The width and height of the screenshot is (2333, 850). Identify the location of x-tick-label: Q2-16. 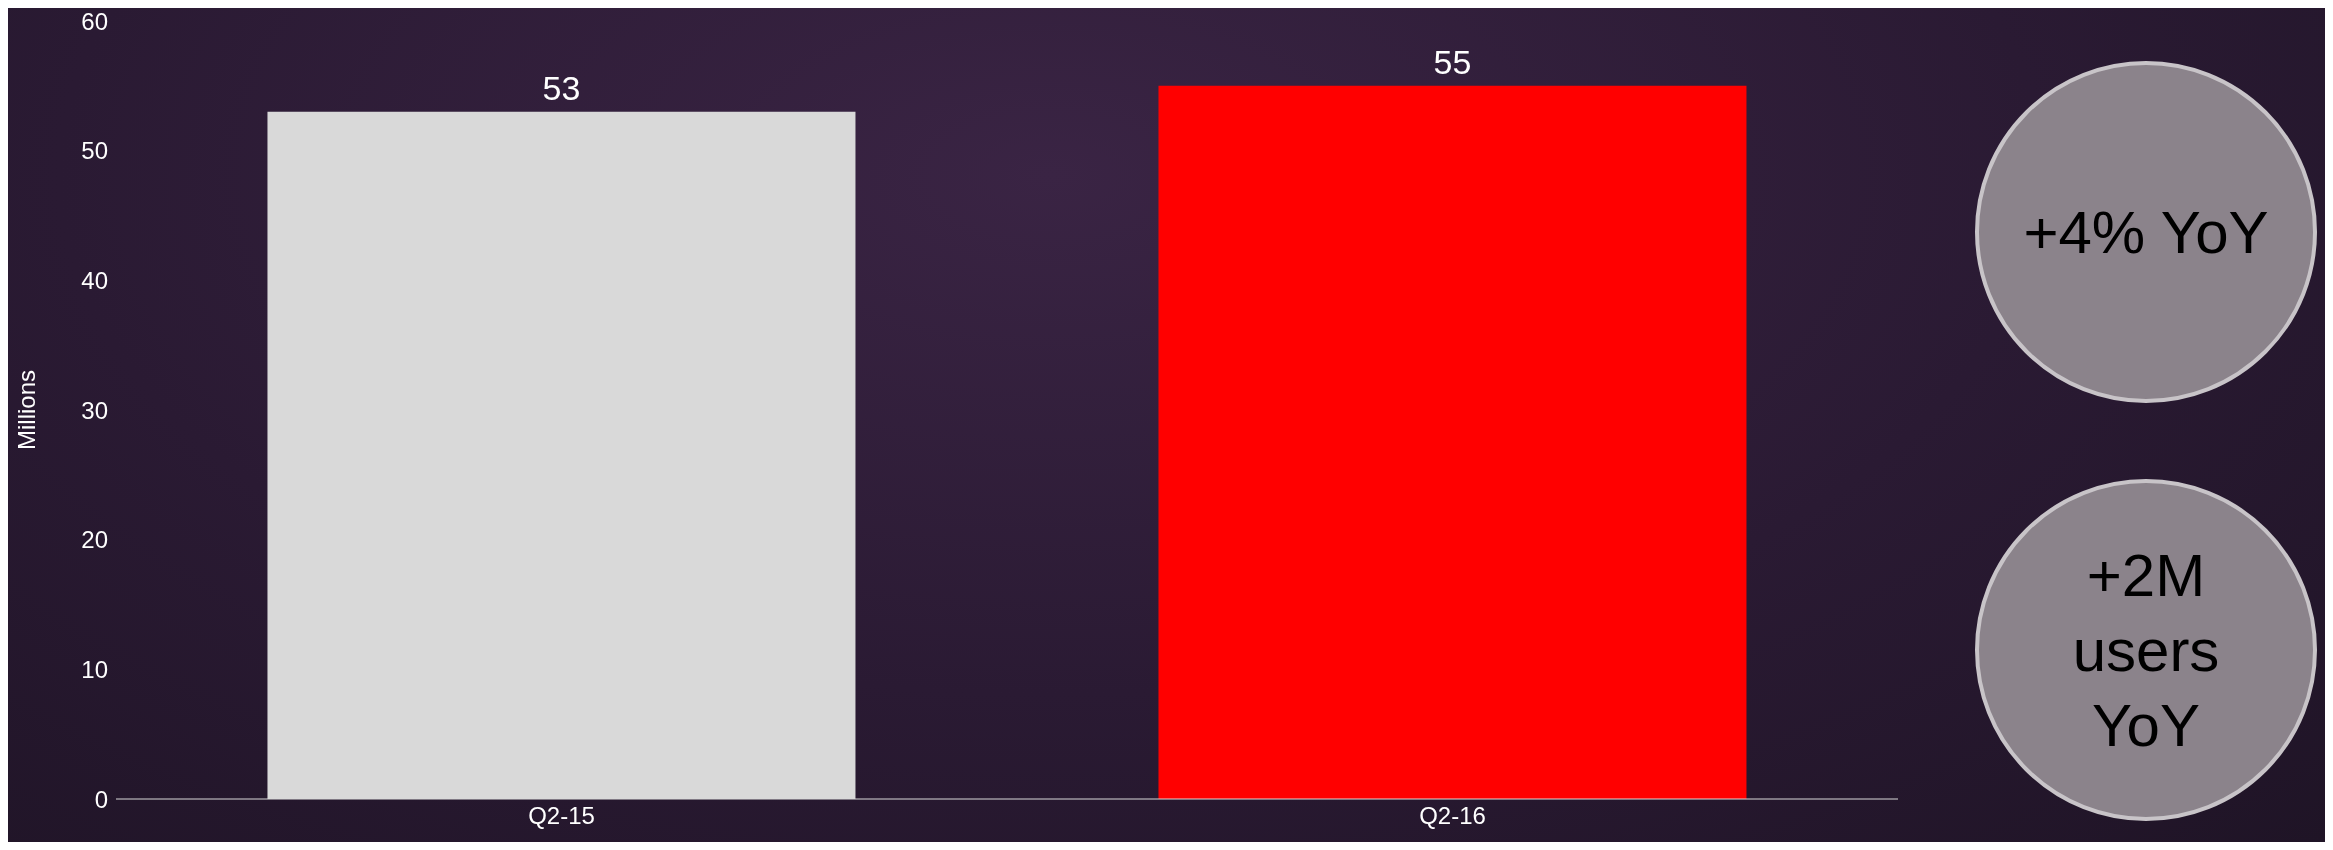
(1452, 816).